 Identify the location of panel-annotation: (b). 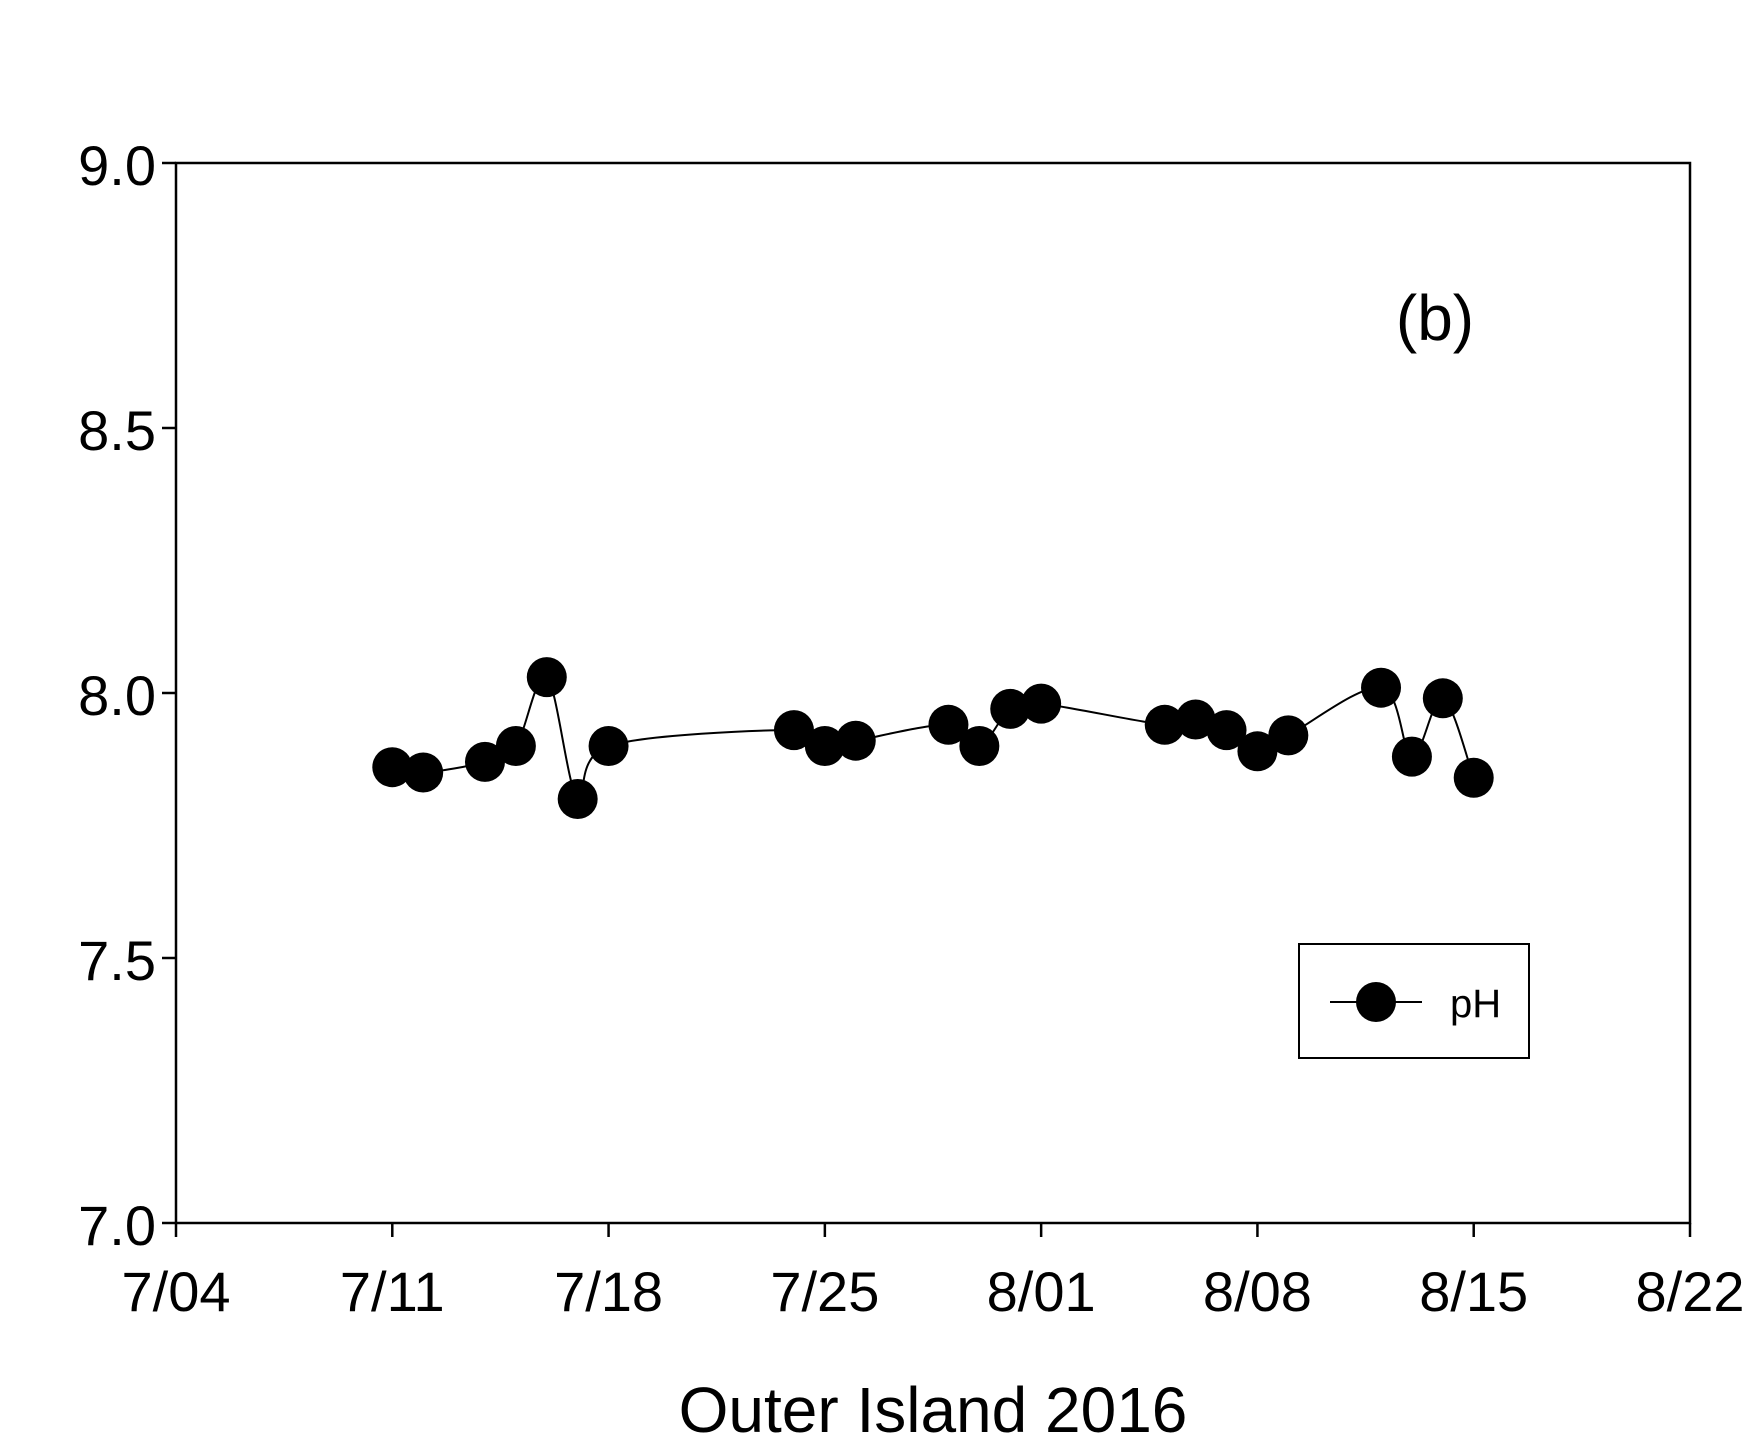
(1435, 318).